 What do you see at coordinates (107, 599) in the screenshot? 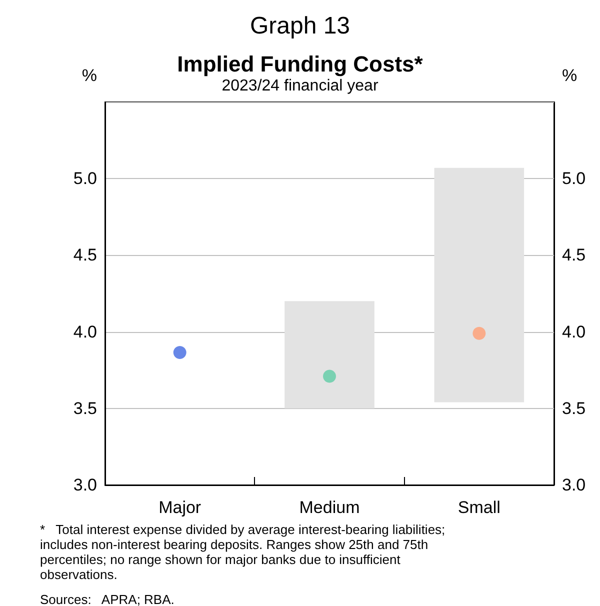
I see `source-note: Sources: APRA; RBA.` at bounding box center [107, 599].